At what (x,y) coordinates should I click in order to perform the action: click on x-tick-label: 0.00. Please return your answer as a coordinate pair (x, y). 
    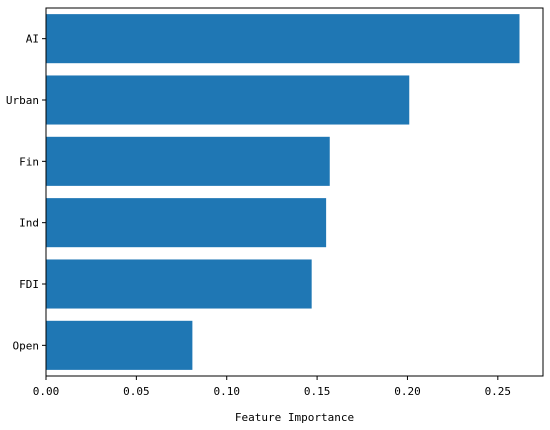
    Looking at the image, I should click on (46, 391).